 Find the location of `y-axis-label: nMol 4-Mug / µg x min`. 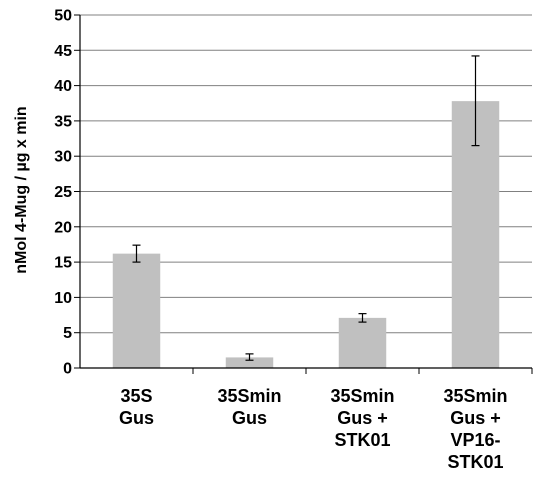

y-axis-label: nMol 4-Mug / µg x min is located at coordinates (21, 189).